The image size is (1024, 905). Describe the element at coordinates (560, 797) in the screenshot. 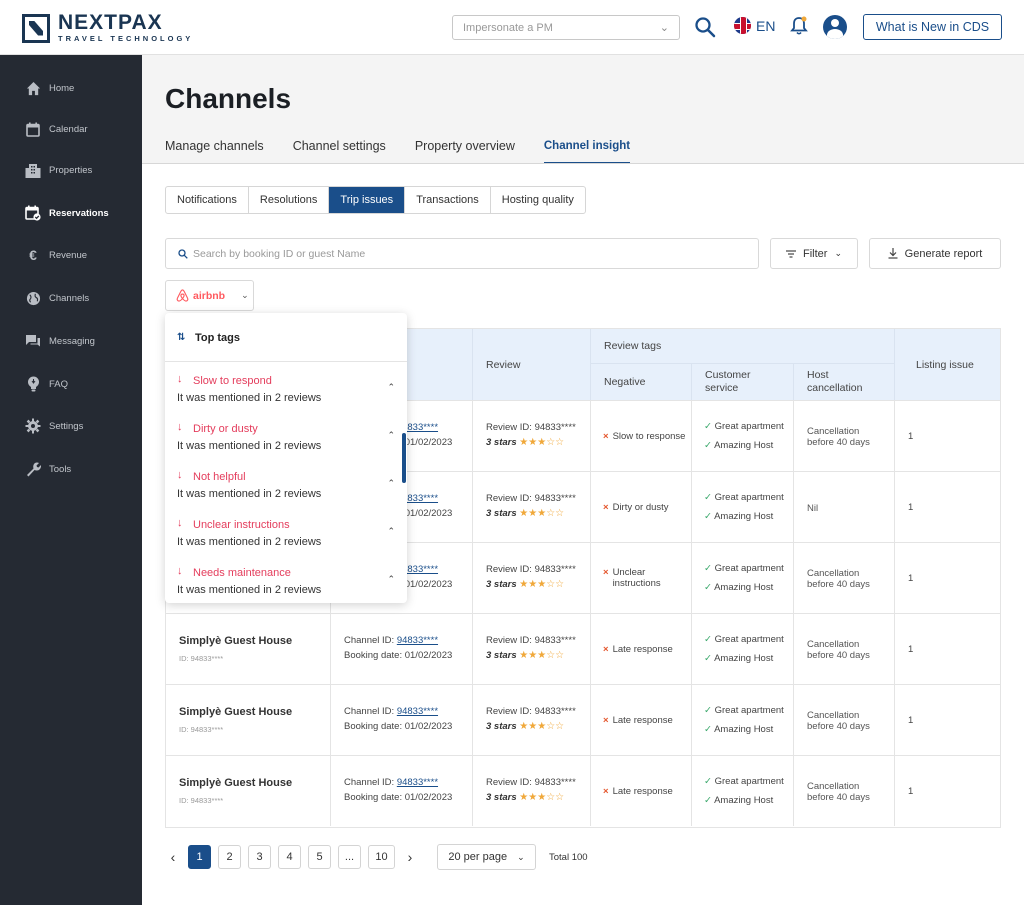

I see `star-icon: ☆` at that location.